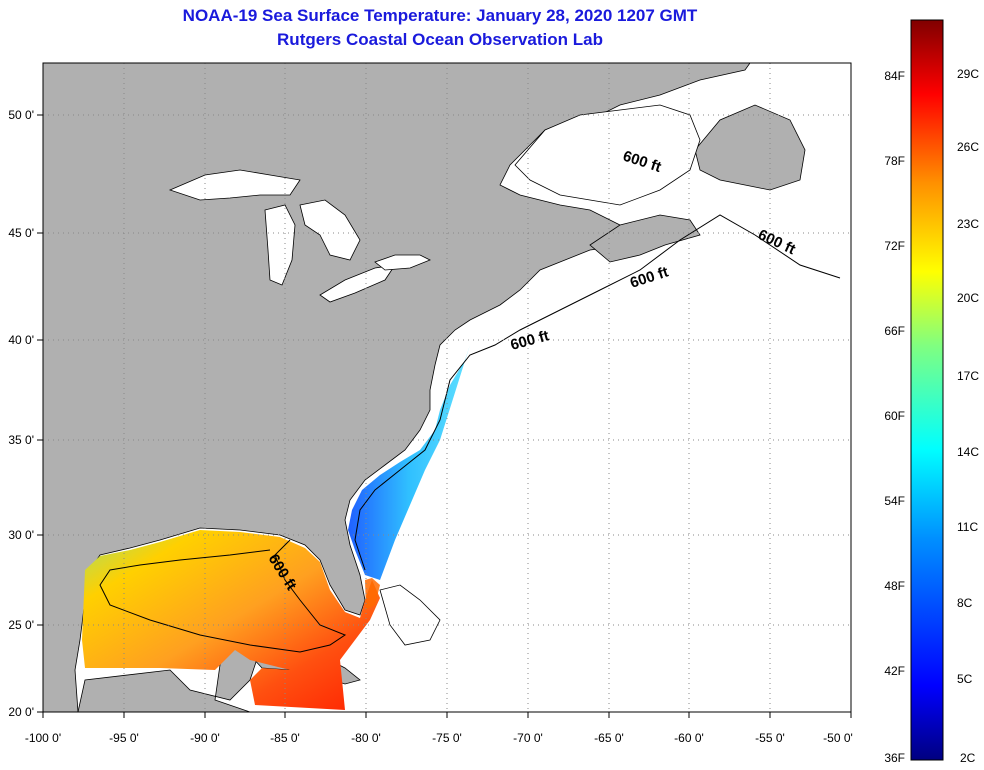 The width and height of the screenshot is (984, 770). Describe the element at coordinates (234, 185) in the screenshot. I see `lake-superior` at that location.